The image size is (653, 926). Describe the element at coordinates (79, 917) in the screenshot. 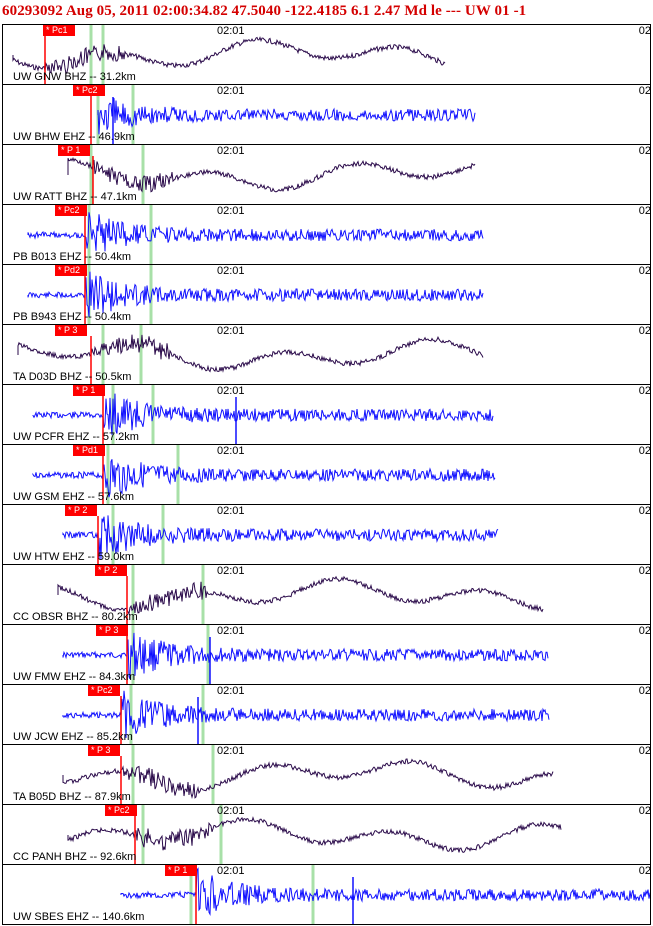

I see `station-label: UW SBES EHZ -- 140.6km` at that location.